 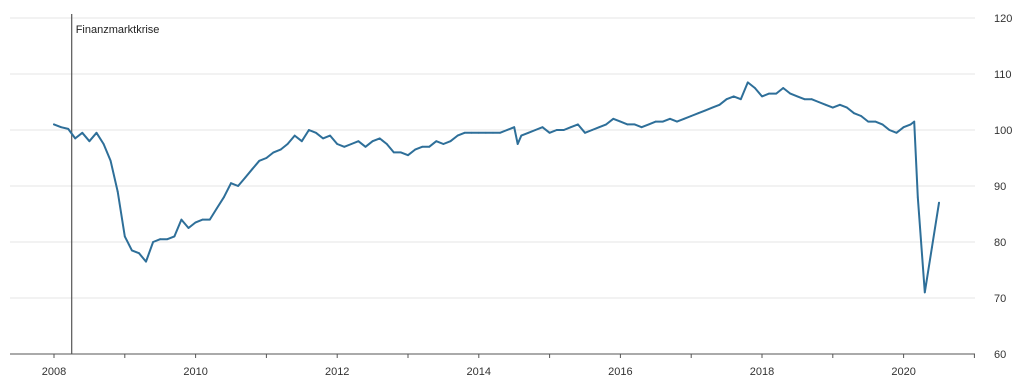 What do you see at coordinates (620, 372) in the screenshot?
I see `x-tick-label: 2016` at bounding box center [620, 372].